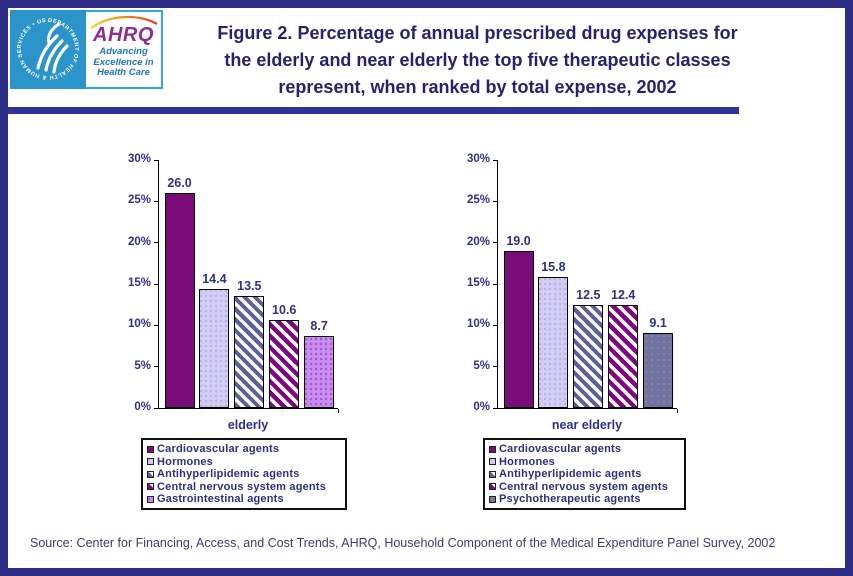 This screenshot has width=853, height=576. What do you see at coordinates (319, 326) in the screenshot?
I see `bar-value-label: 8.7` at bounding box center [319, 326].